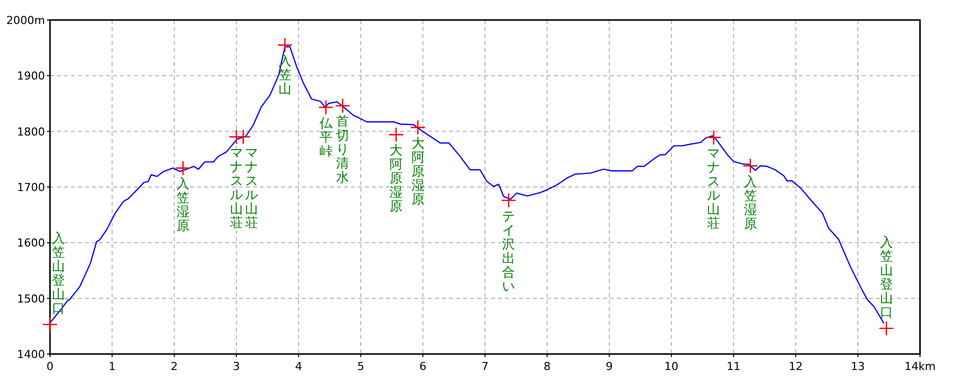  Describe the element at coordinates (50, 366) in the screenshot. I see `x-tick-label: 0` at that location.